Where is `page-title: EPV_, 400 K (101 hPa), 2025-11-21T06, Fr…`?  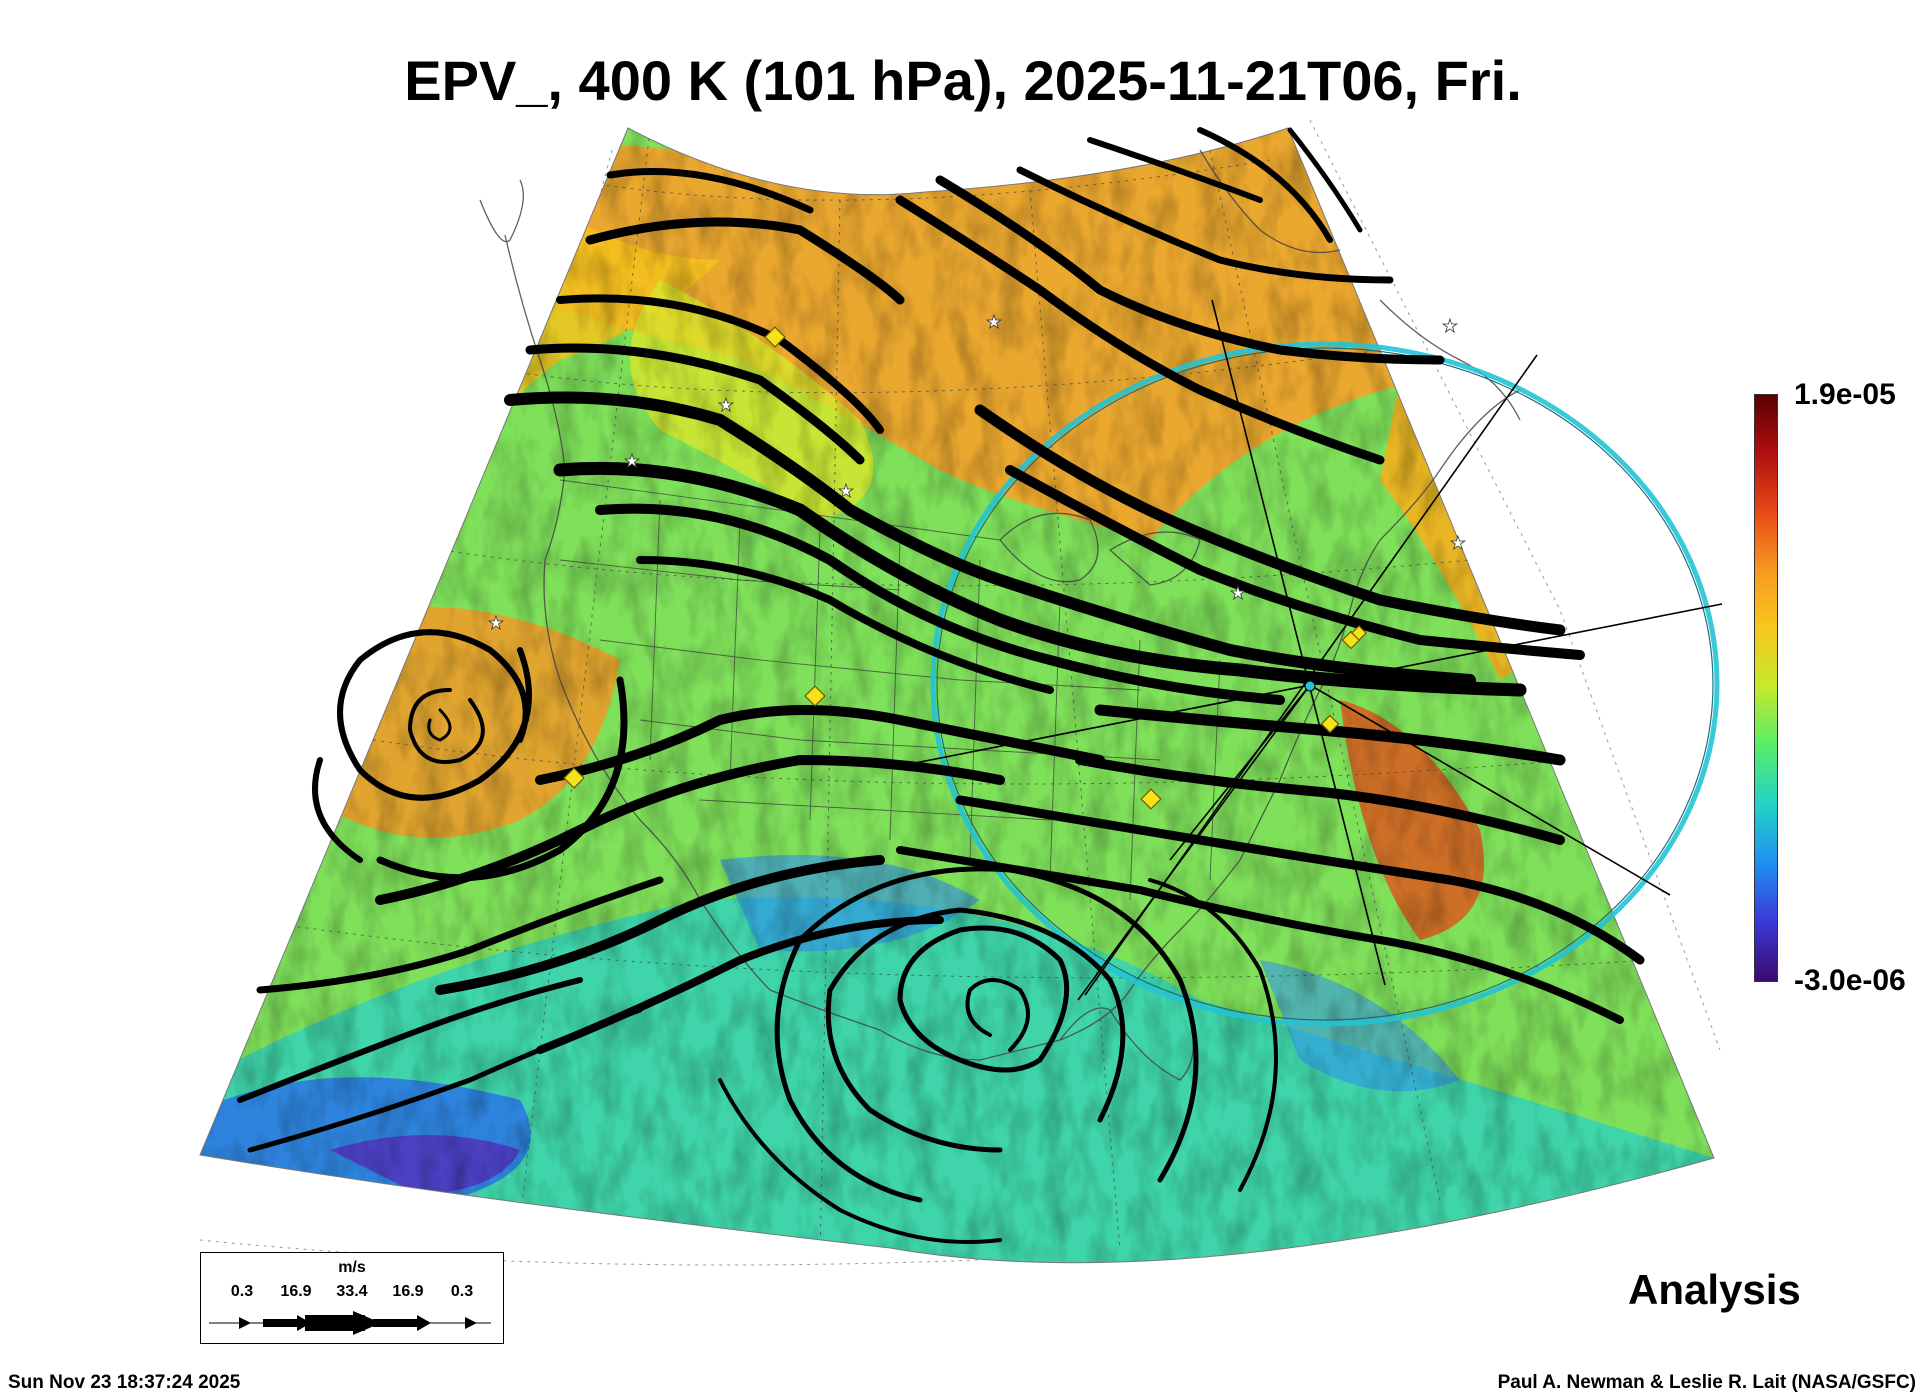 page-title: EPV_, 400 K (101 hPa), 2025-11-21T06, Fr… is located at coordinates (963, 80).